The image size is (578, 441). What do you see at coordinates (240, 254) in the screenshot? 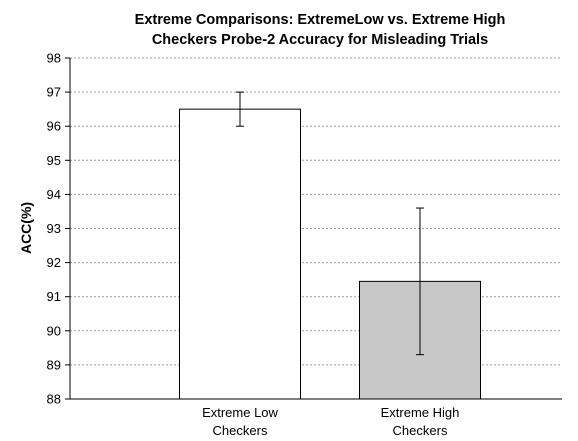
I see `bar` at bounding box center [240, 254].